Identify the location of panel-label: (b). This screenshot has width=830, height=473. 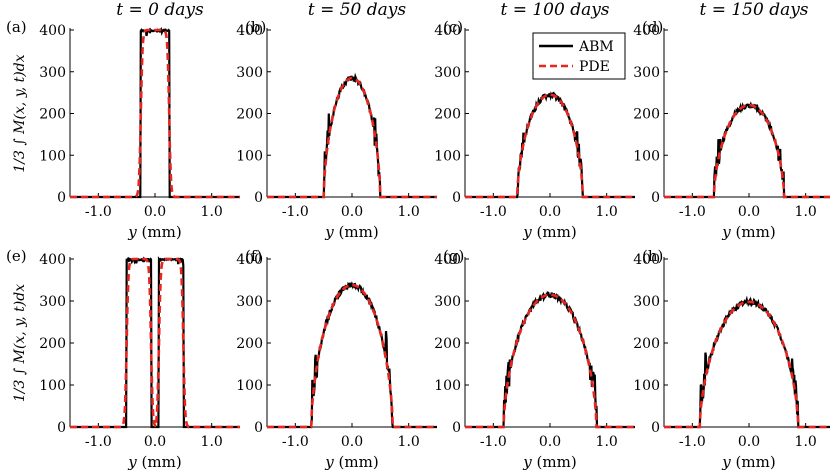
(255, 27).